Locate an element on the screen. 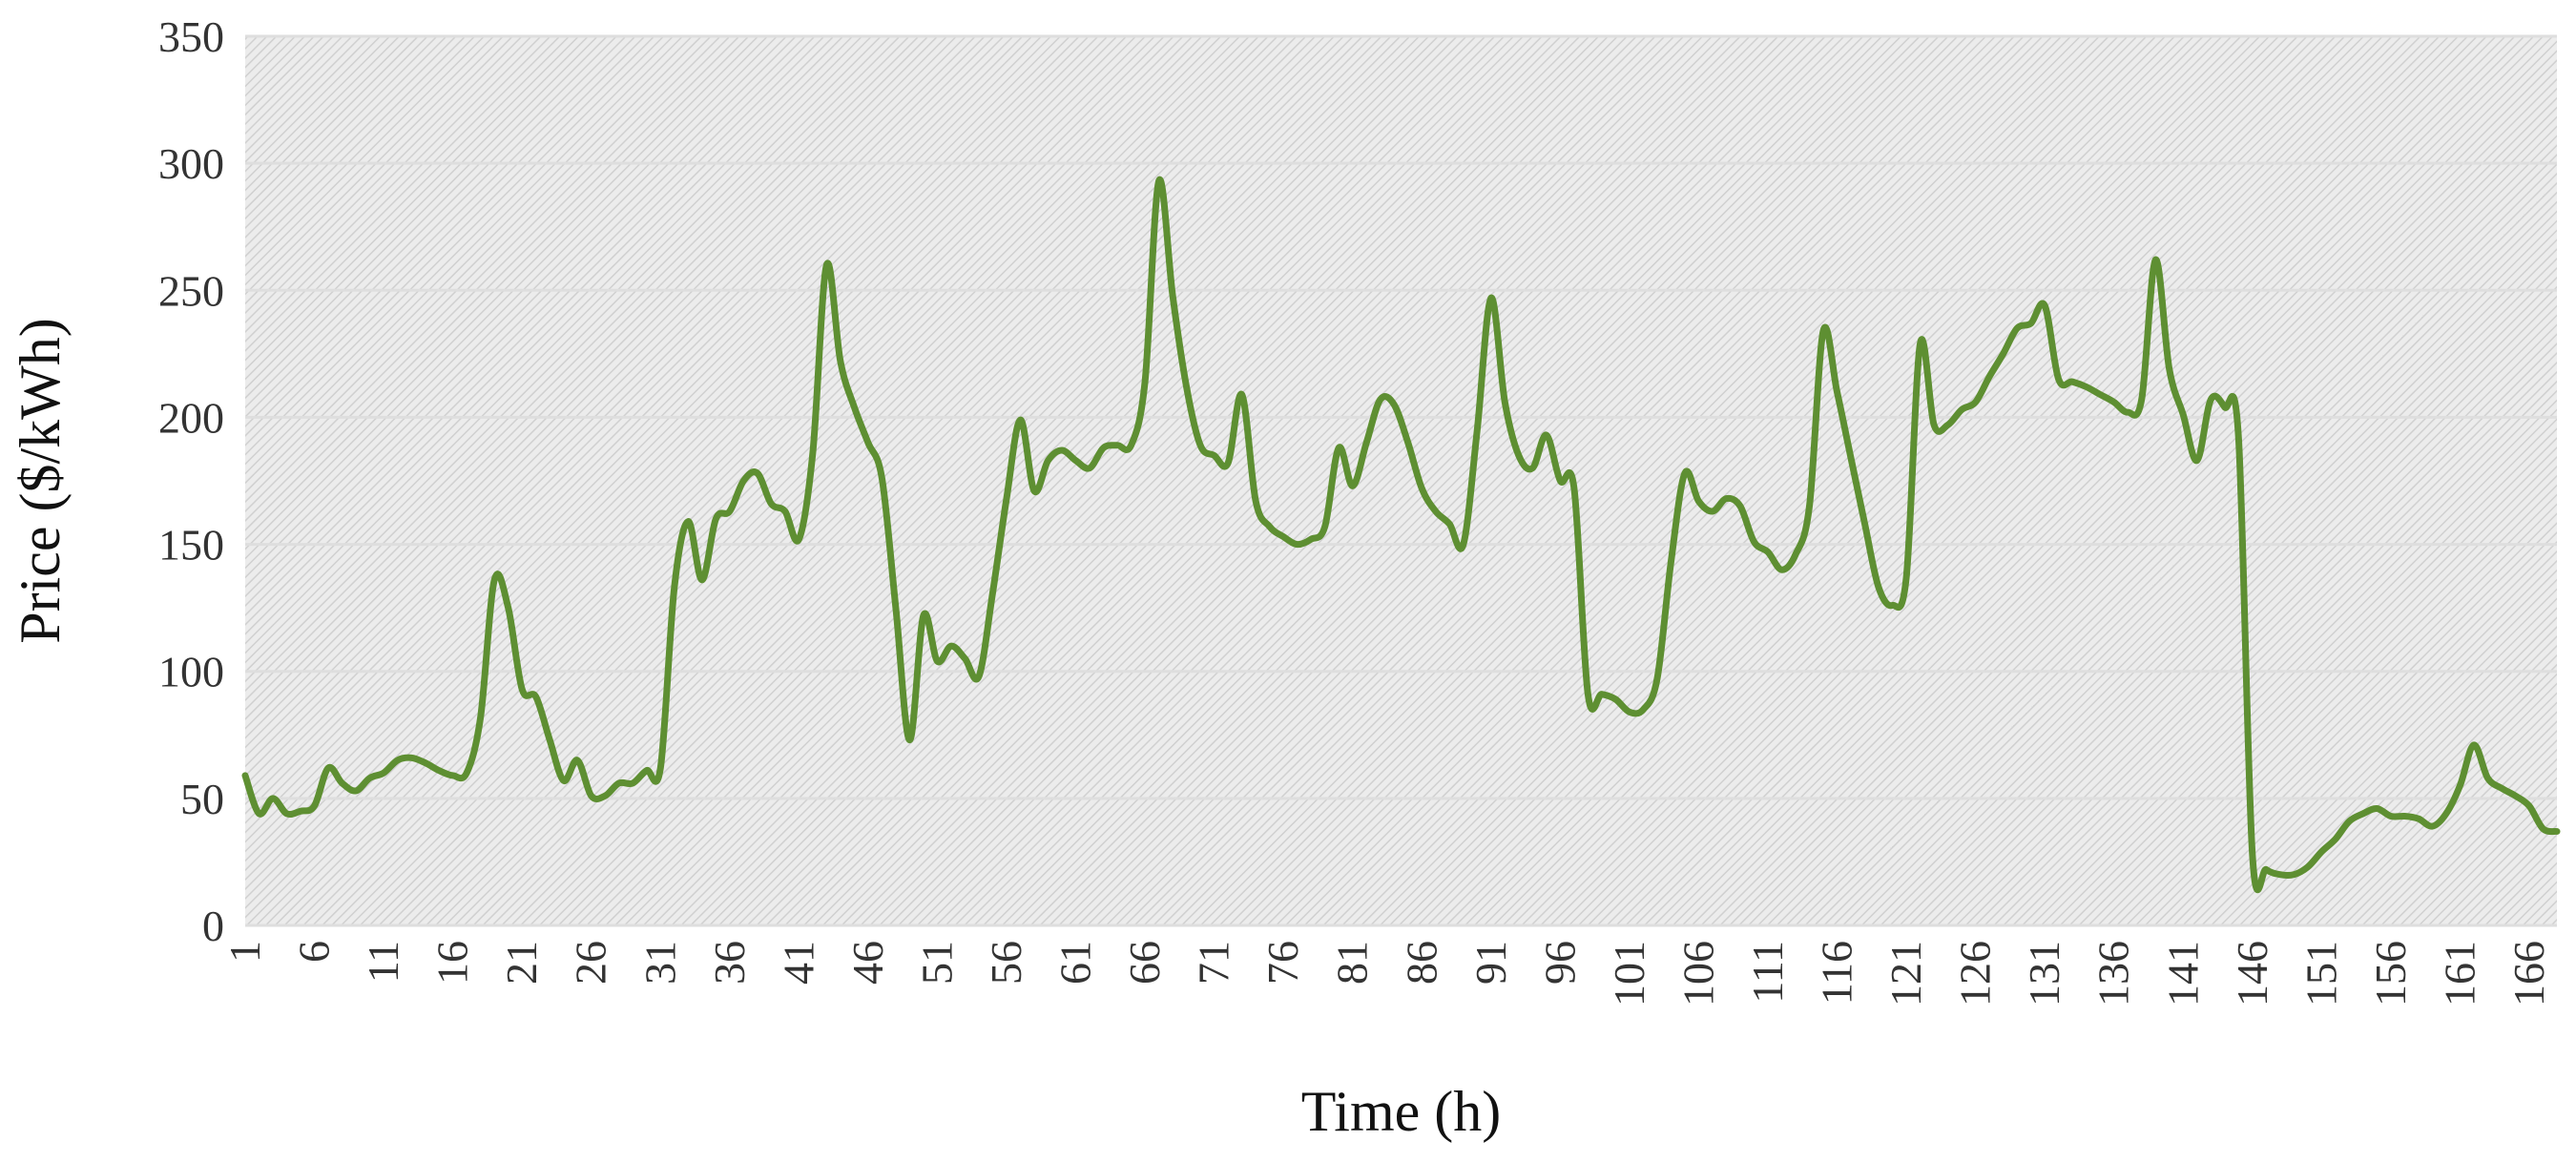  x-tick-label: 16 is located at coordinates (452, 963).